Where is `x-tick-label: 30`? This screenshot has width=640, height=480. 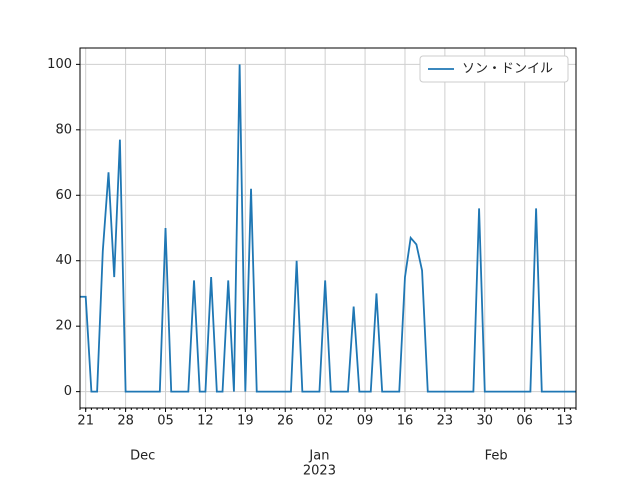 x-tick-label: 30 is located at coordinates (485, 421).